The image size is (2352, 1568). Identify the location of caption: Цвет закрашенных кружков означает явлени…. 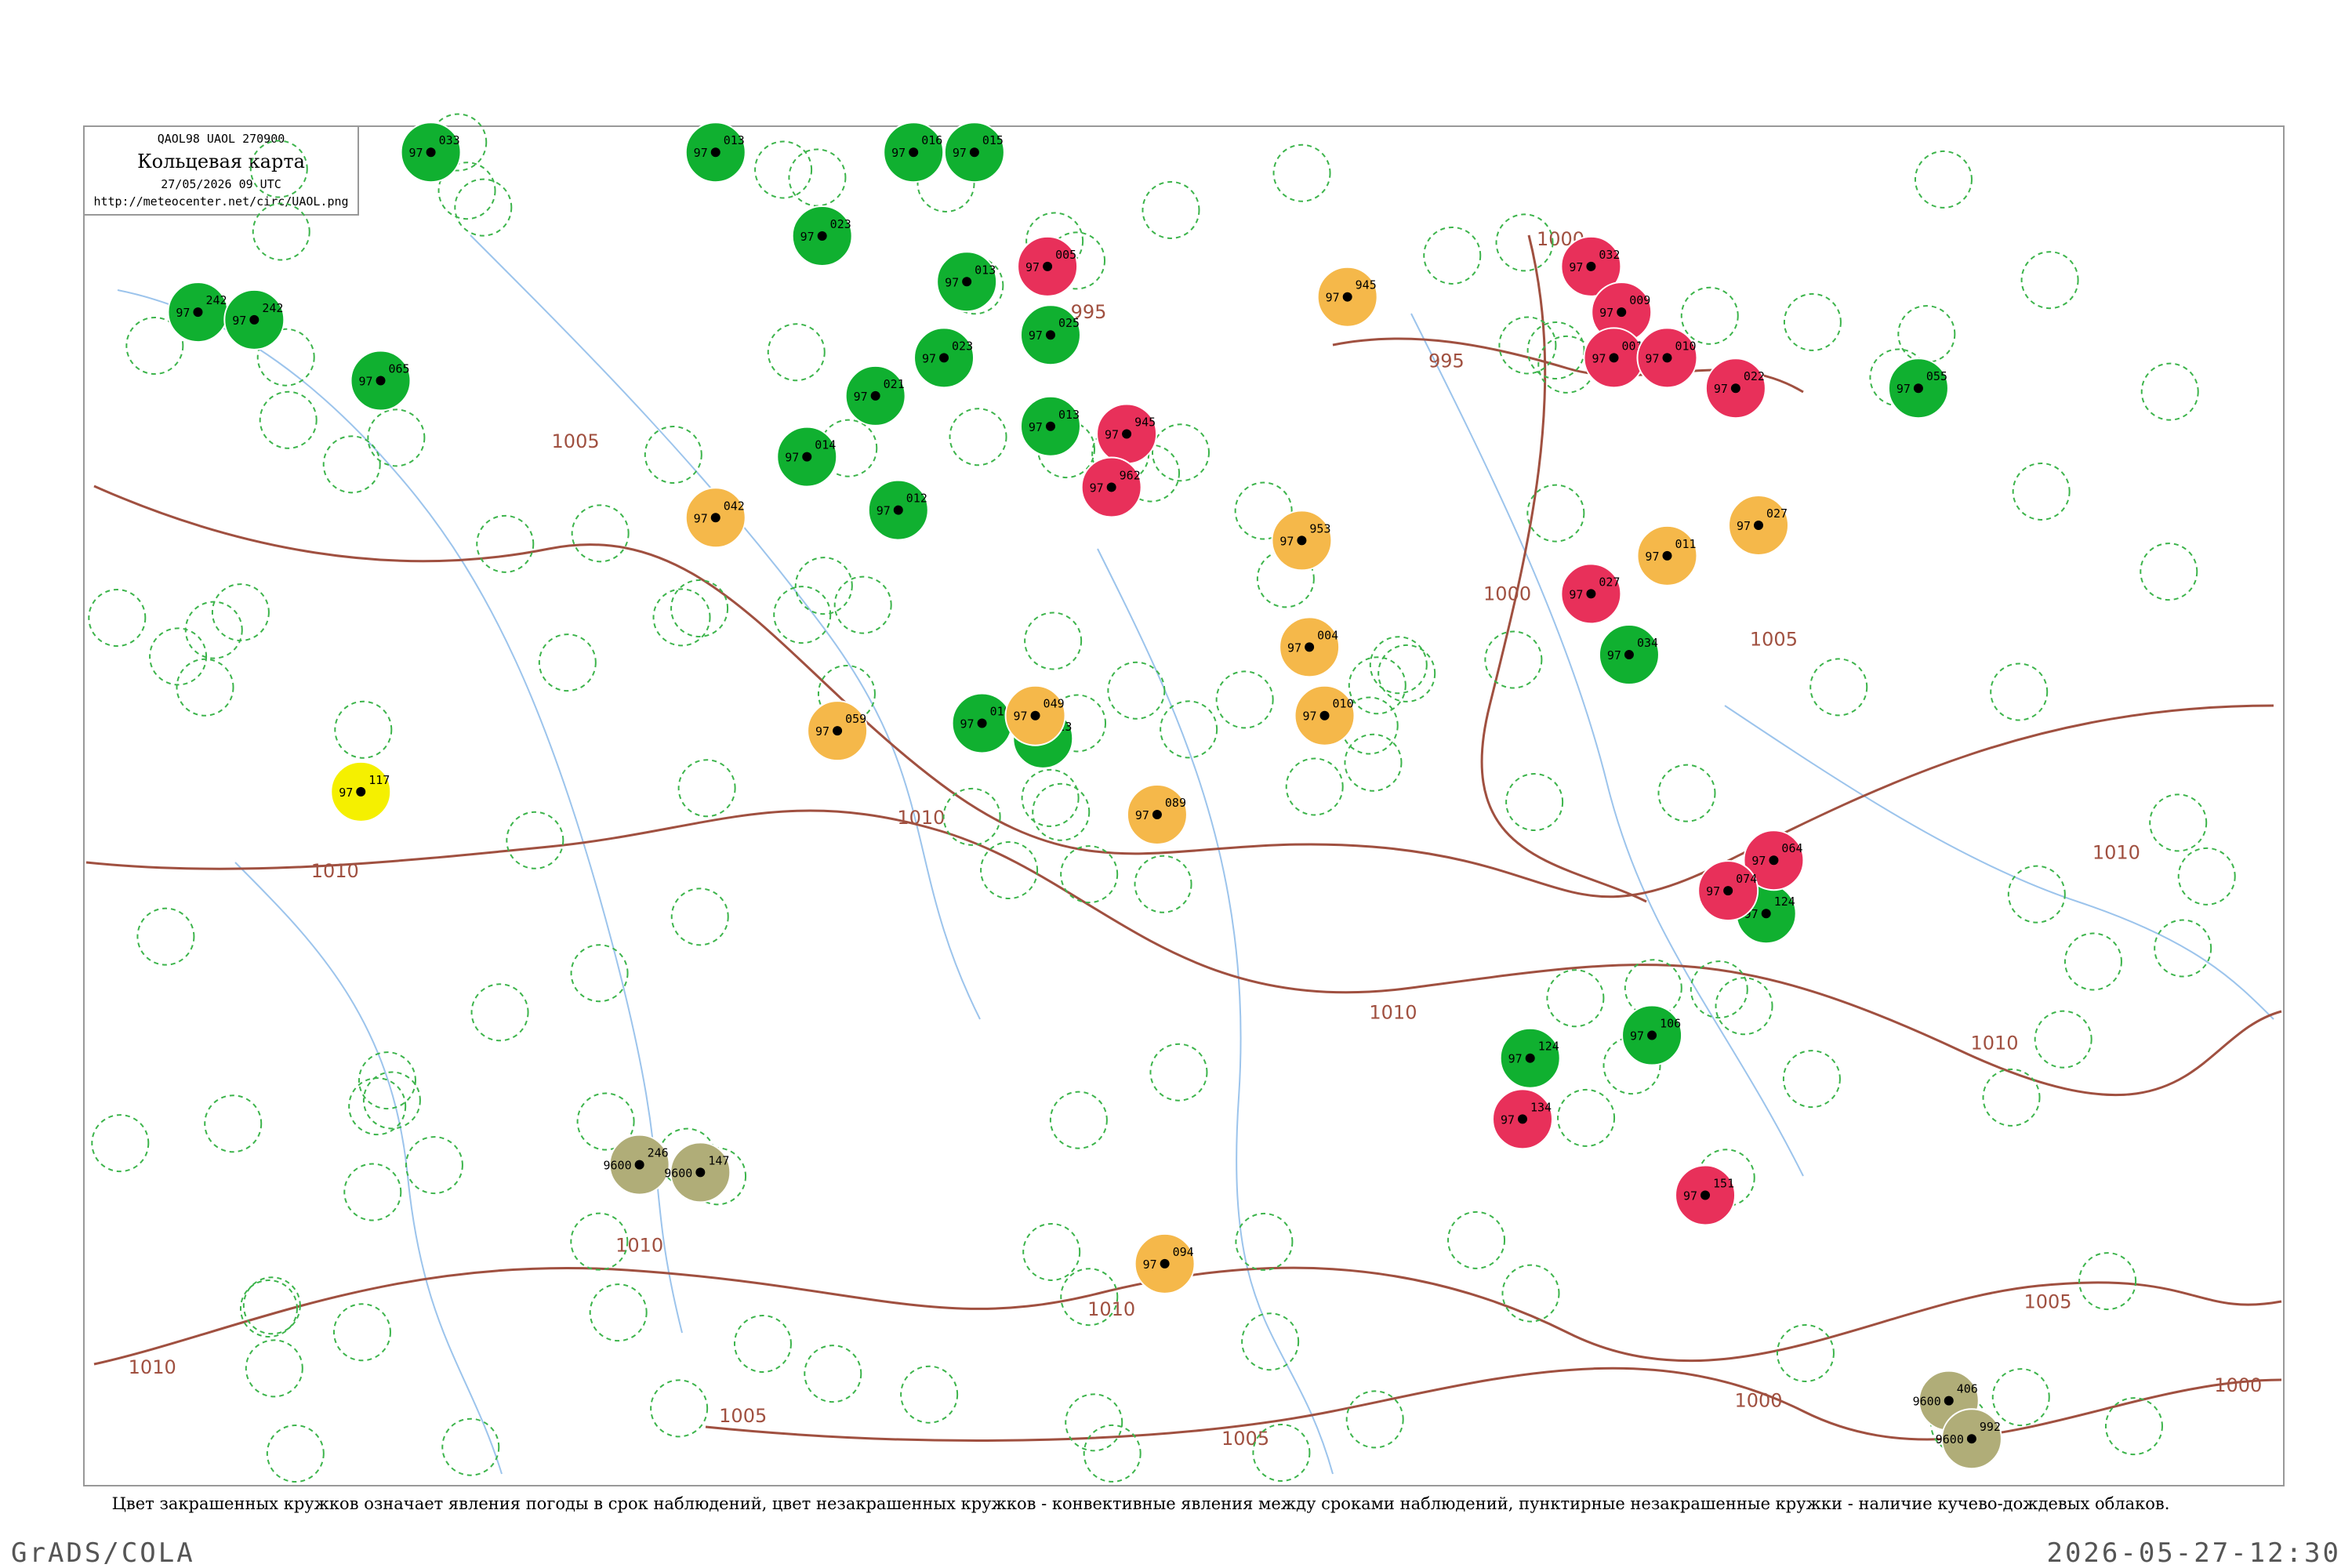
(1141, 1503).